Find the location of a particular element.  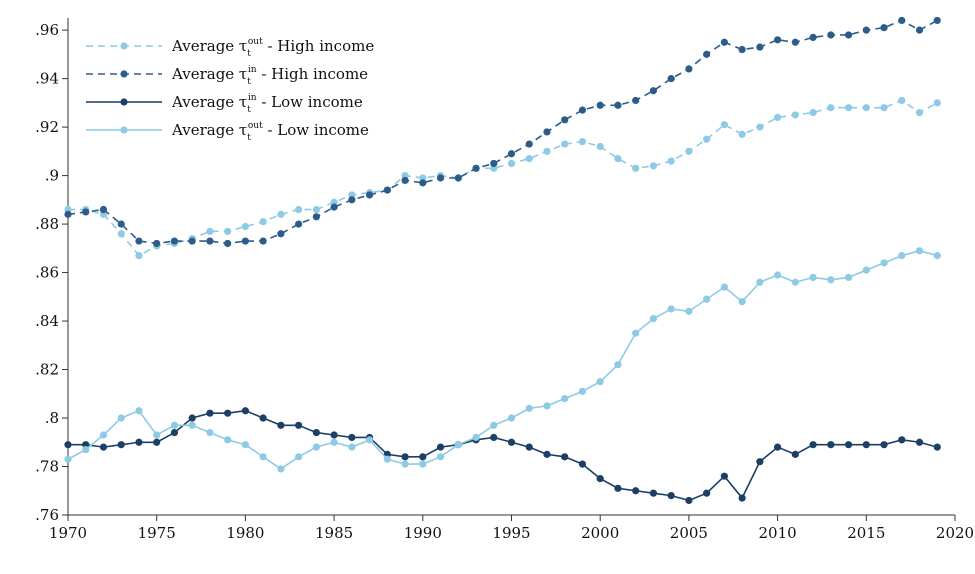

x-tick-label: 1970 is located at coordinates (68, 533).